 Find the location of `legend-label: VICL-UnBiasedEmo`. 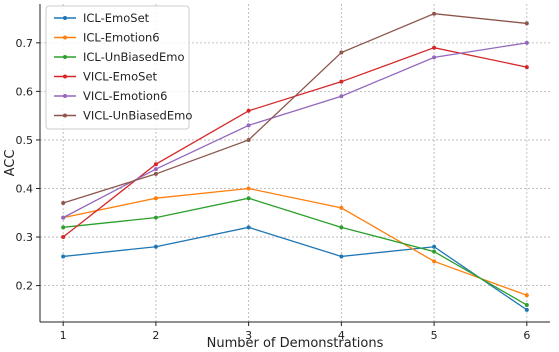

legend-label: VICL-UnBiasedEmo is located at coordinates (137, 116).